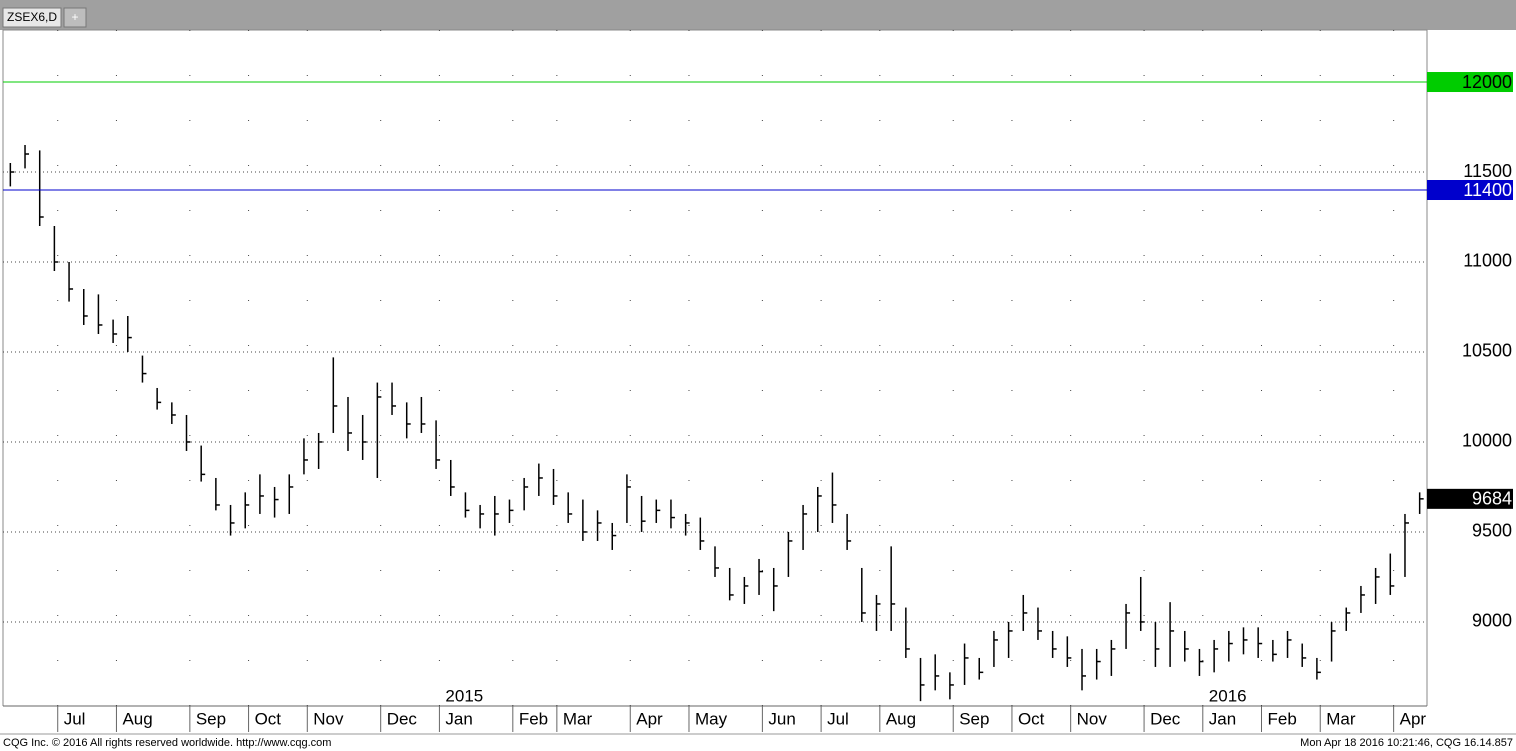 This screenshot has height=751, width=1516. What do you see at coordinates (1487, 82) in the screenshot?
I see `level-label: 12000` at bounding box center [1487, 82].